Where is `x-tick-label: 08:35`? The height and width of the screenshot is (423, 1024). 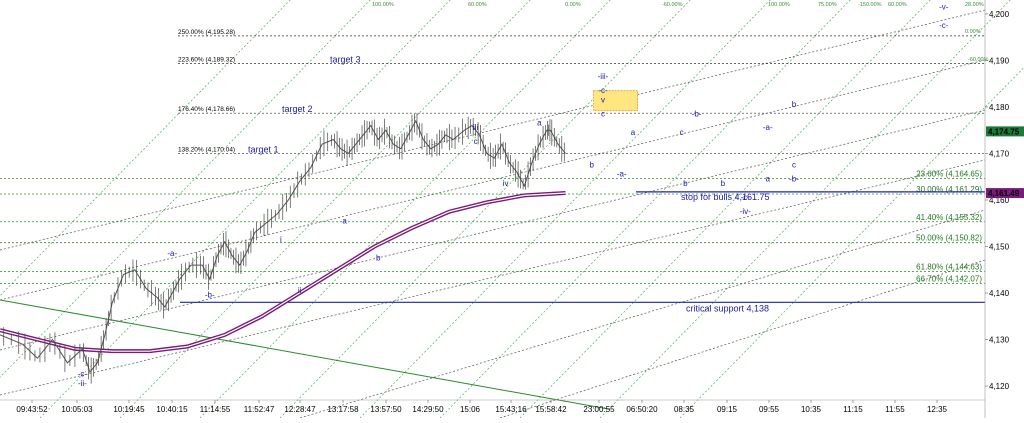
x-tick-label: 08:35 is located at coordinates (684, 409).